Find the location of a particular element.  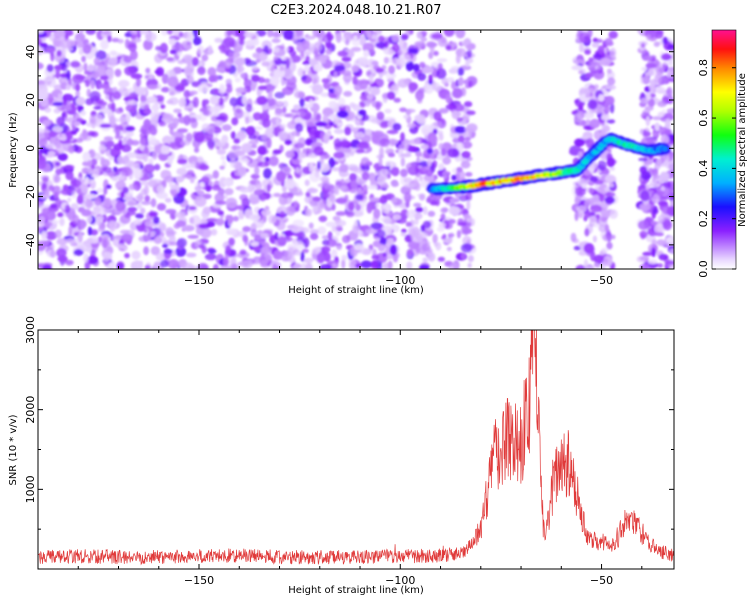

snr-y-label: SNR (10 * v/v) is located at coordinates (13, 449).